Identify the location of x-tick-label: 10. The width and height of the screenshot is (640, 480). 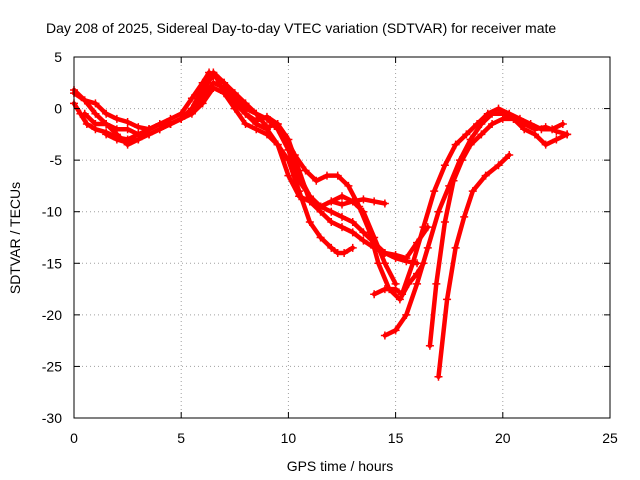
(289, 438).